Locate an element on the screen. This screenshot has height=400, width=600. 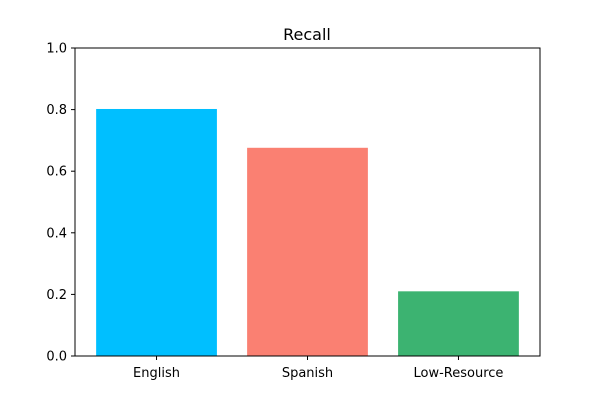
bar-low-resource is located at coordinates (458, 323).